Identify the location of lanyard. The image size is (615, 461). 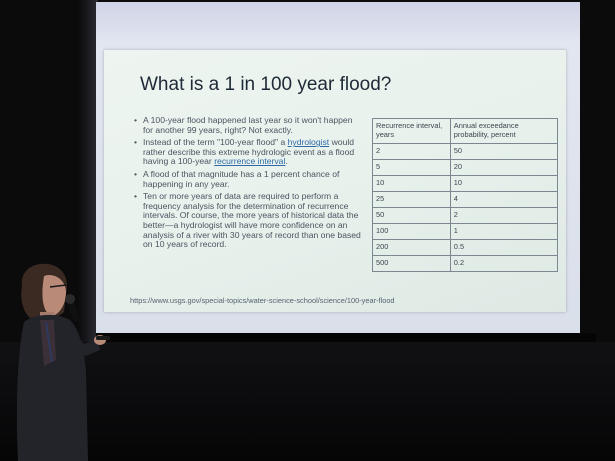
(49, 342).